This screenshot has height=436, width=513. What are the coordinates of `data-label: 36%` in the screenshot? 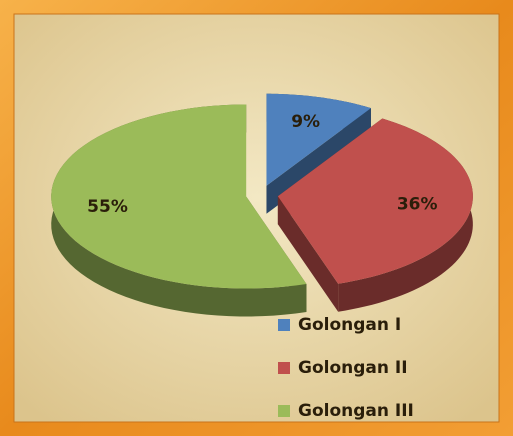 It's located at (417, 205).